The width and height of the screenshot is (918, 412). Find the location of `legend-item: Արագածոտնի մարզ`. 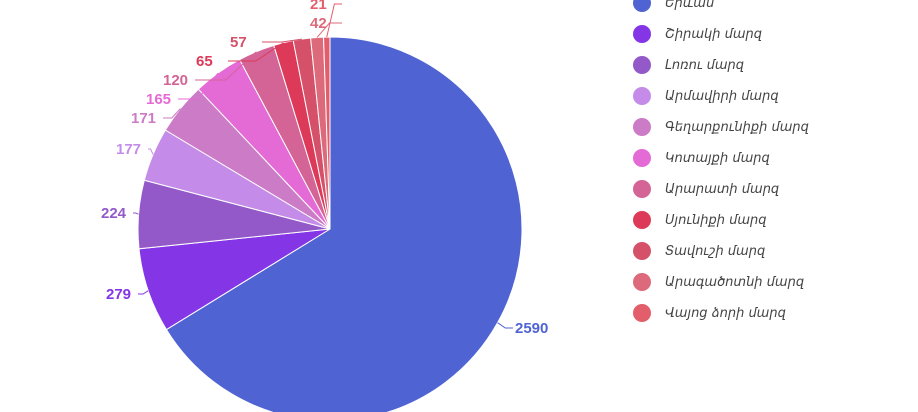

legend-item: Արագածոտնի մարզ is located at coordinates (718, 282).